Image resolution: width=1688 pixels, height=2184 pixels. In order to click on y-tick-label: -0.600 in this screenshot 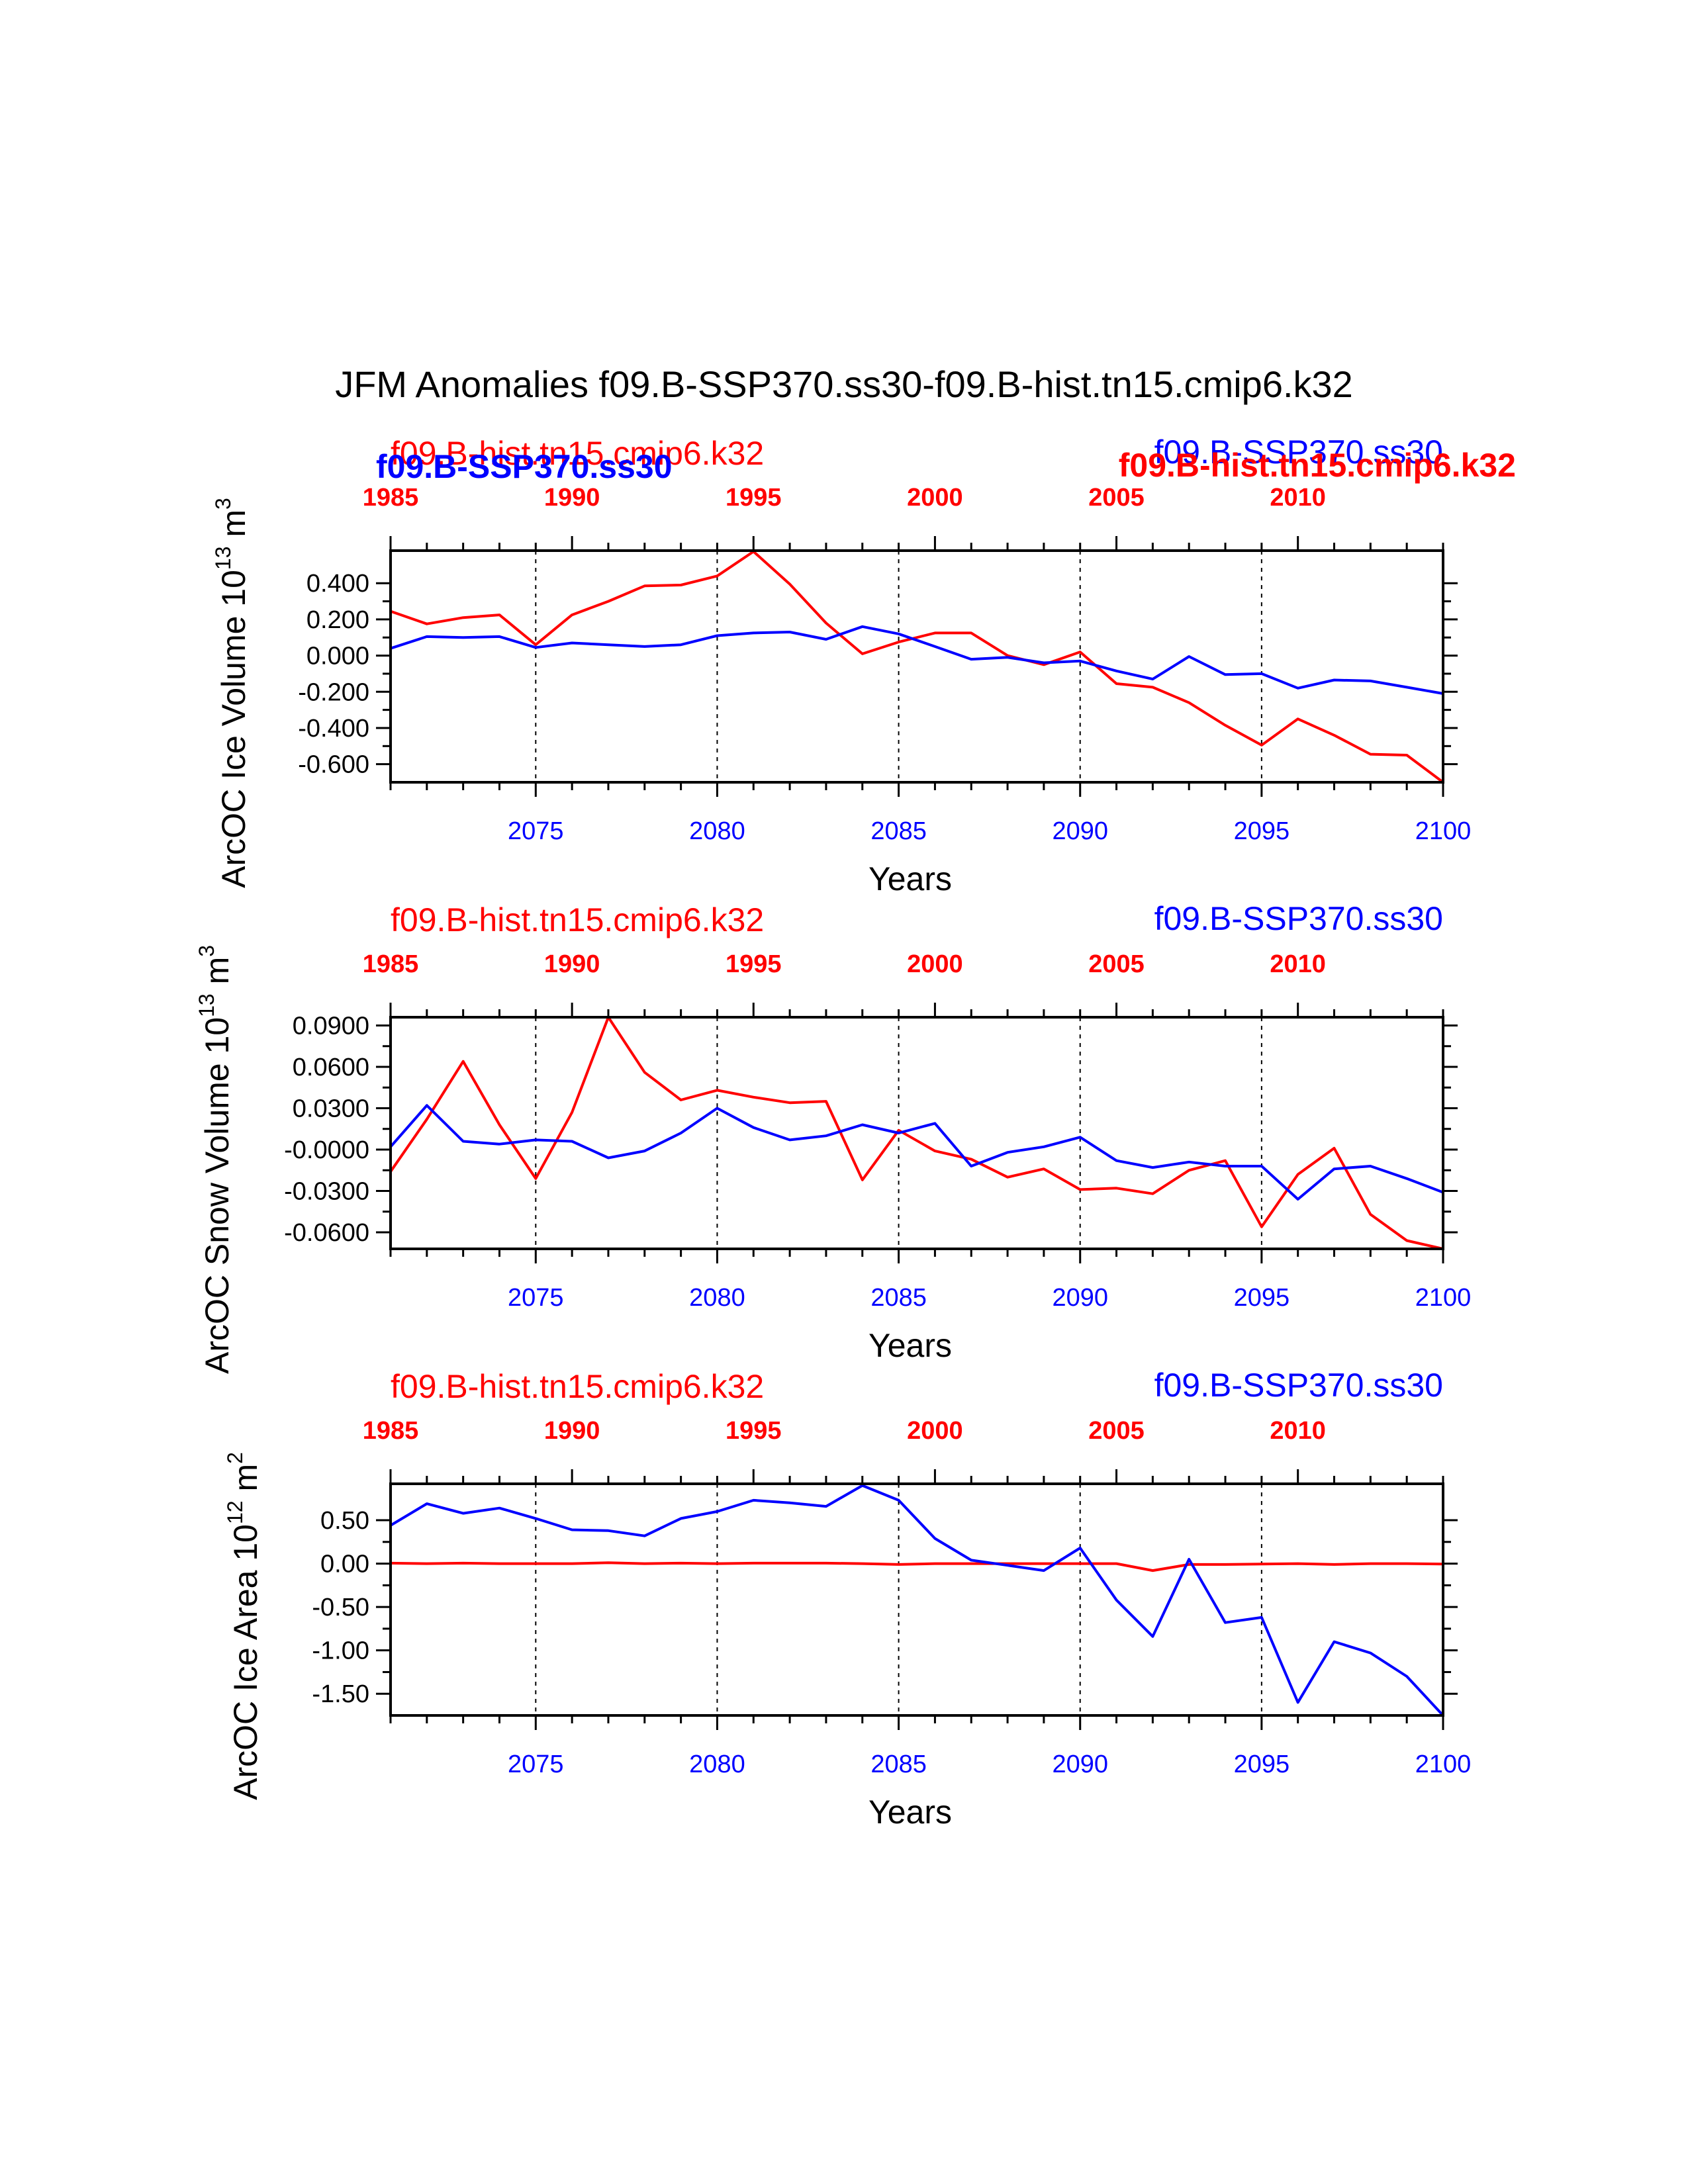, I will do `click(333, 765)`.